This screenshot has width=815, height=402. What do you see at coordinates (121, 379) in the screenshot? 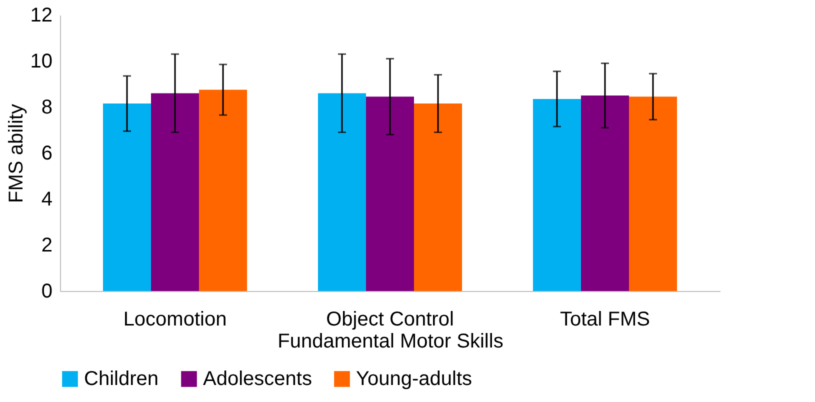
I see `legend-label: Children` at bounding box center [121, 379].